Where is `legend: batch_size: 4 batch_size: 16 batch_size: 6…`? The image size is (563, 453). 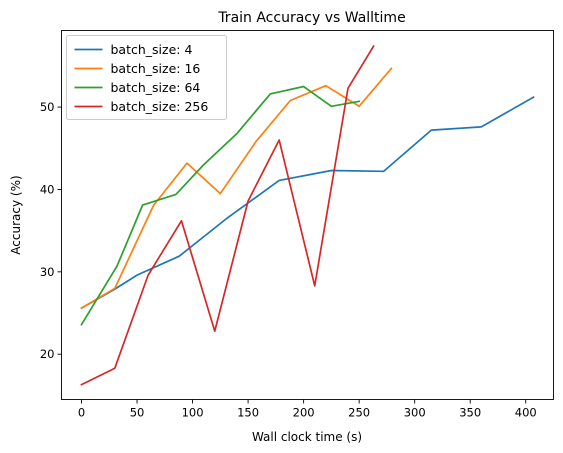
legend: batch_size: 4 batch_size: 16 batch_size: 6… is located at coordinates (146, 77).